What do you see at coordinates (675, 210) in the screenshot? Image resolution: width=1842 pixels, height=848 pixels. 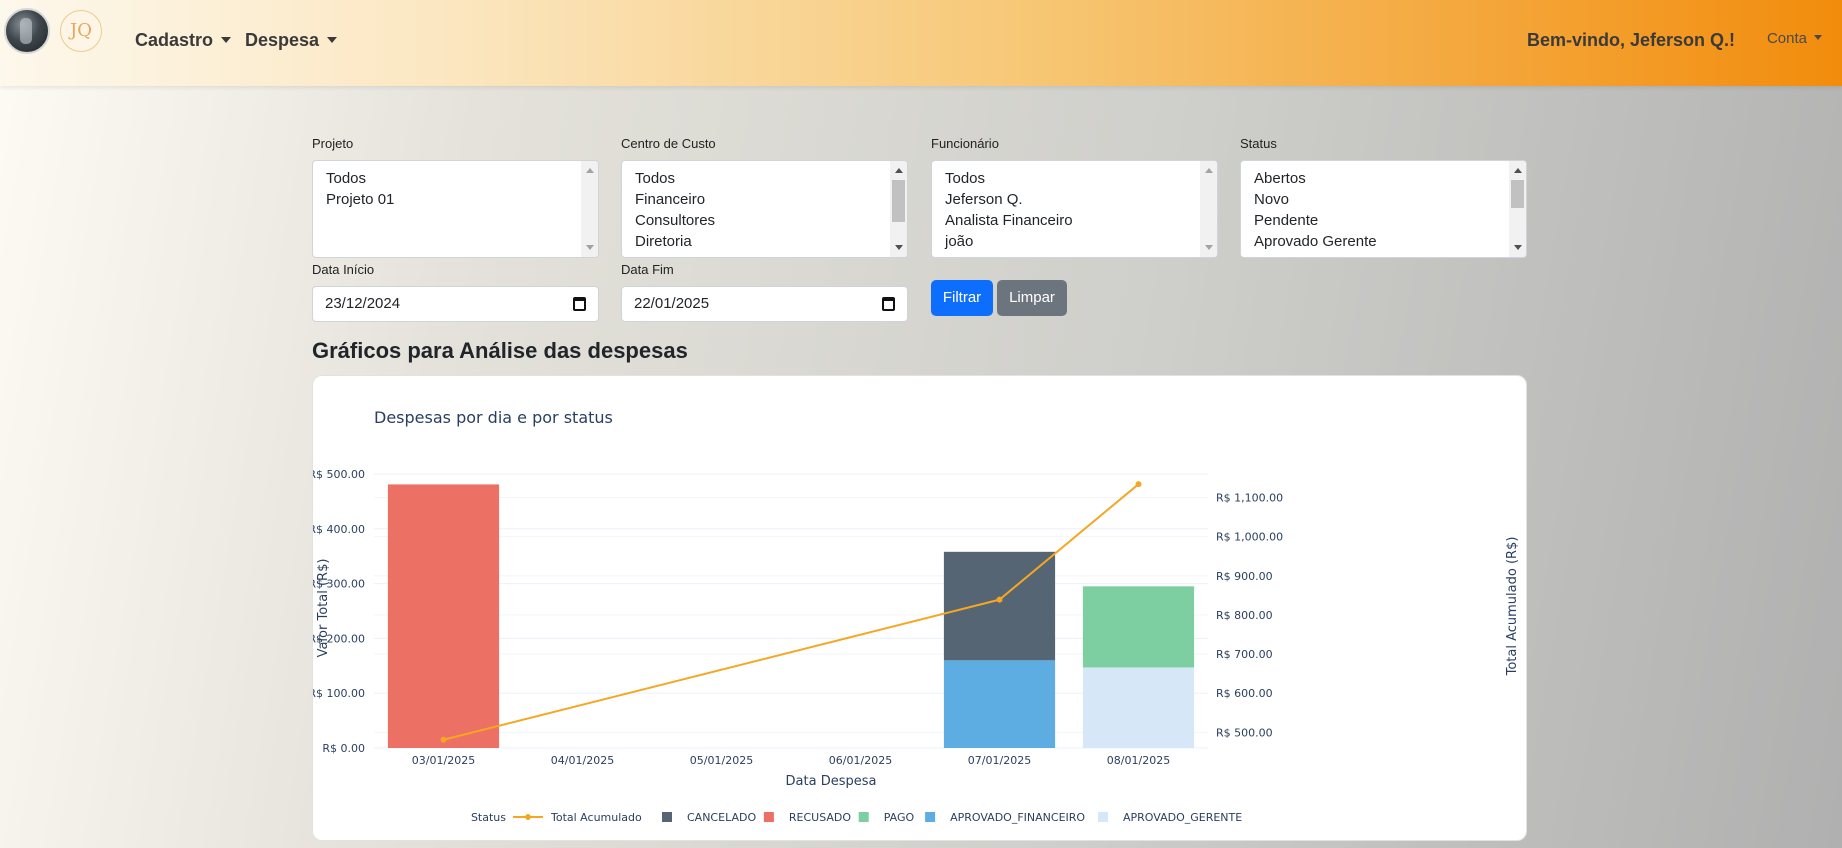 I see `centro-custo-options: Todos Financeiro Consultores Diretoria` at bounding box center [675, 210].